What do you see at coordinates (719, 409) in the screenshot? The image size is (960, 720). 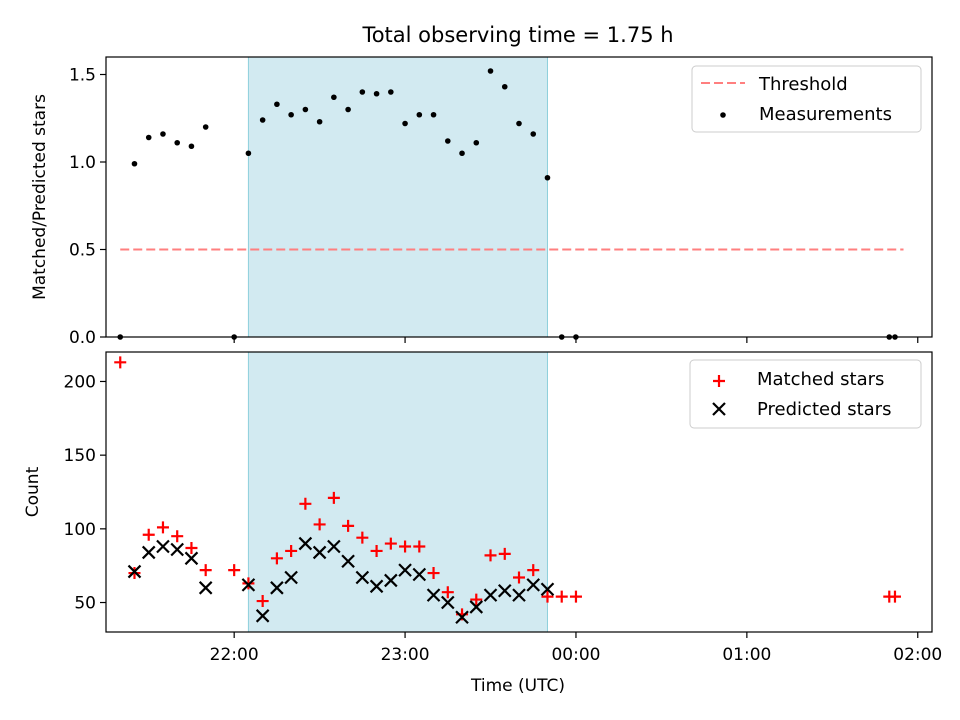 I see `legend-predicted-swatch` at bounding box center [719, 409].